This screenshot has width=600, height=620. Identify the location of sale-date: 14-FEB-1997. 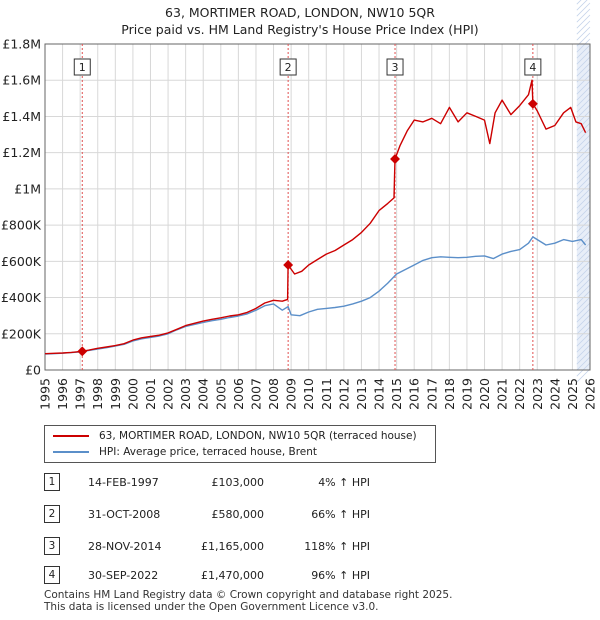
(123, 482).